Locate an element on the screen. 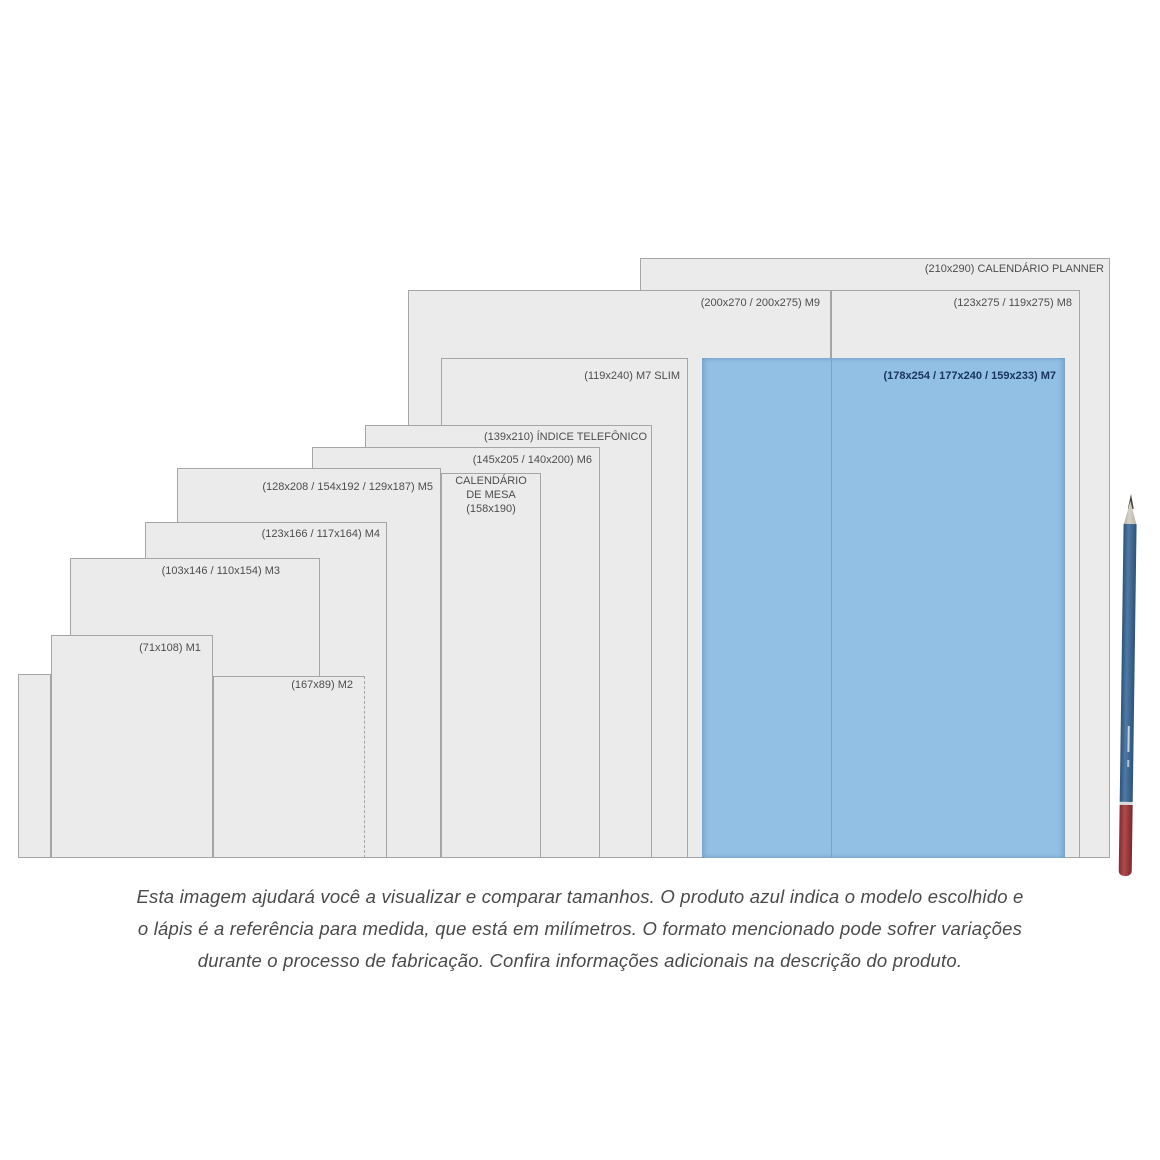  size-label-m4: (123x166 / 117x164) M4 is located at coordinates (320, 534).